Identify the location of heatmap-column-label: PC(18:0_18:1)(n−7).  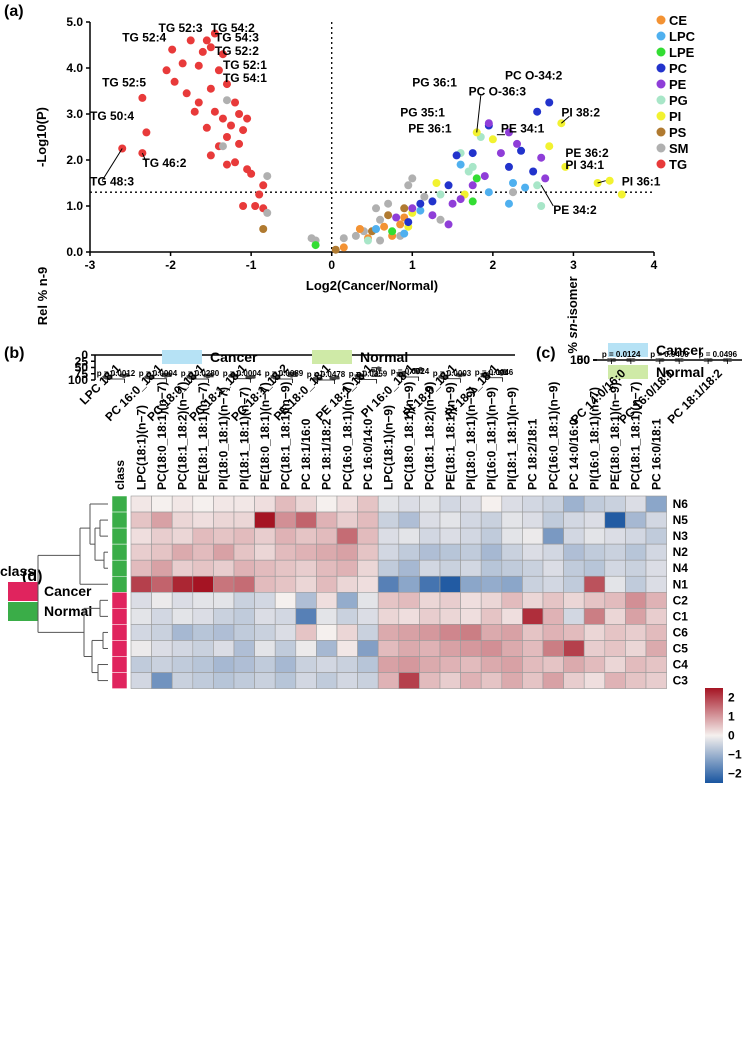
(162, 436).